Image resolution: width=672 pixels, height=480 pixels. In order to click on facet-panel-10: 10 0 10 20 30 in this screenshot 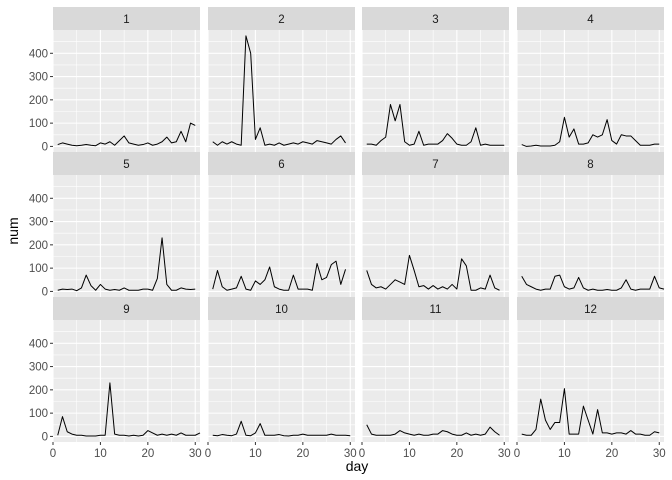, I will do `click(281, 378)`.